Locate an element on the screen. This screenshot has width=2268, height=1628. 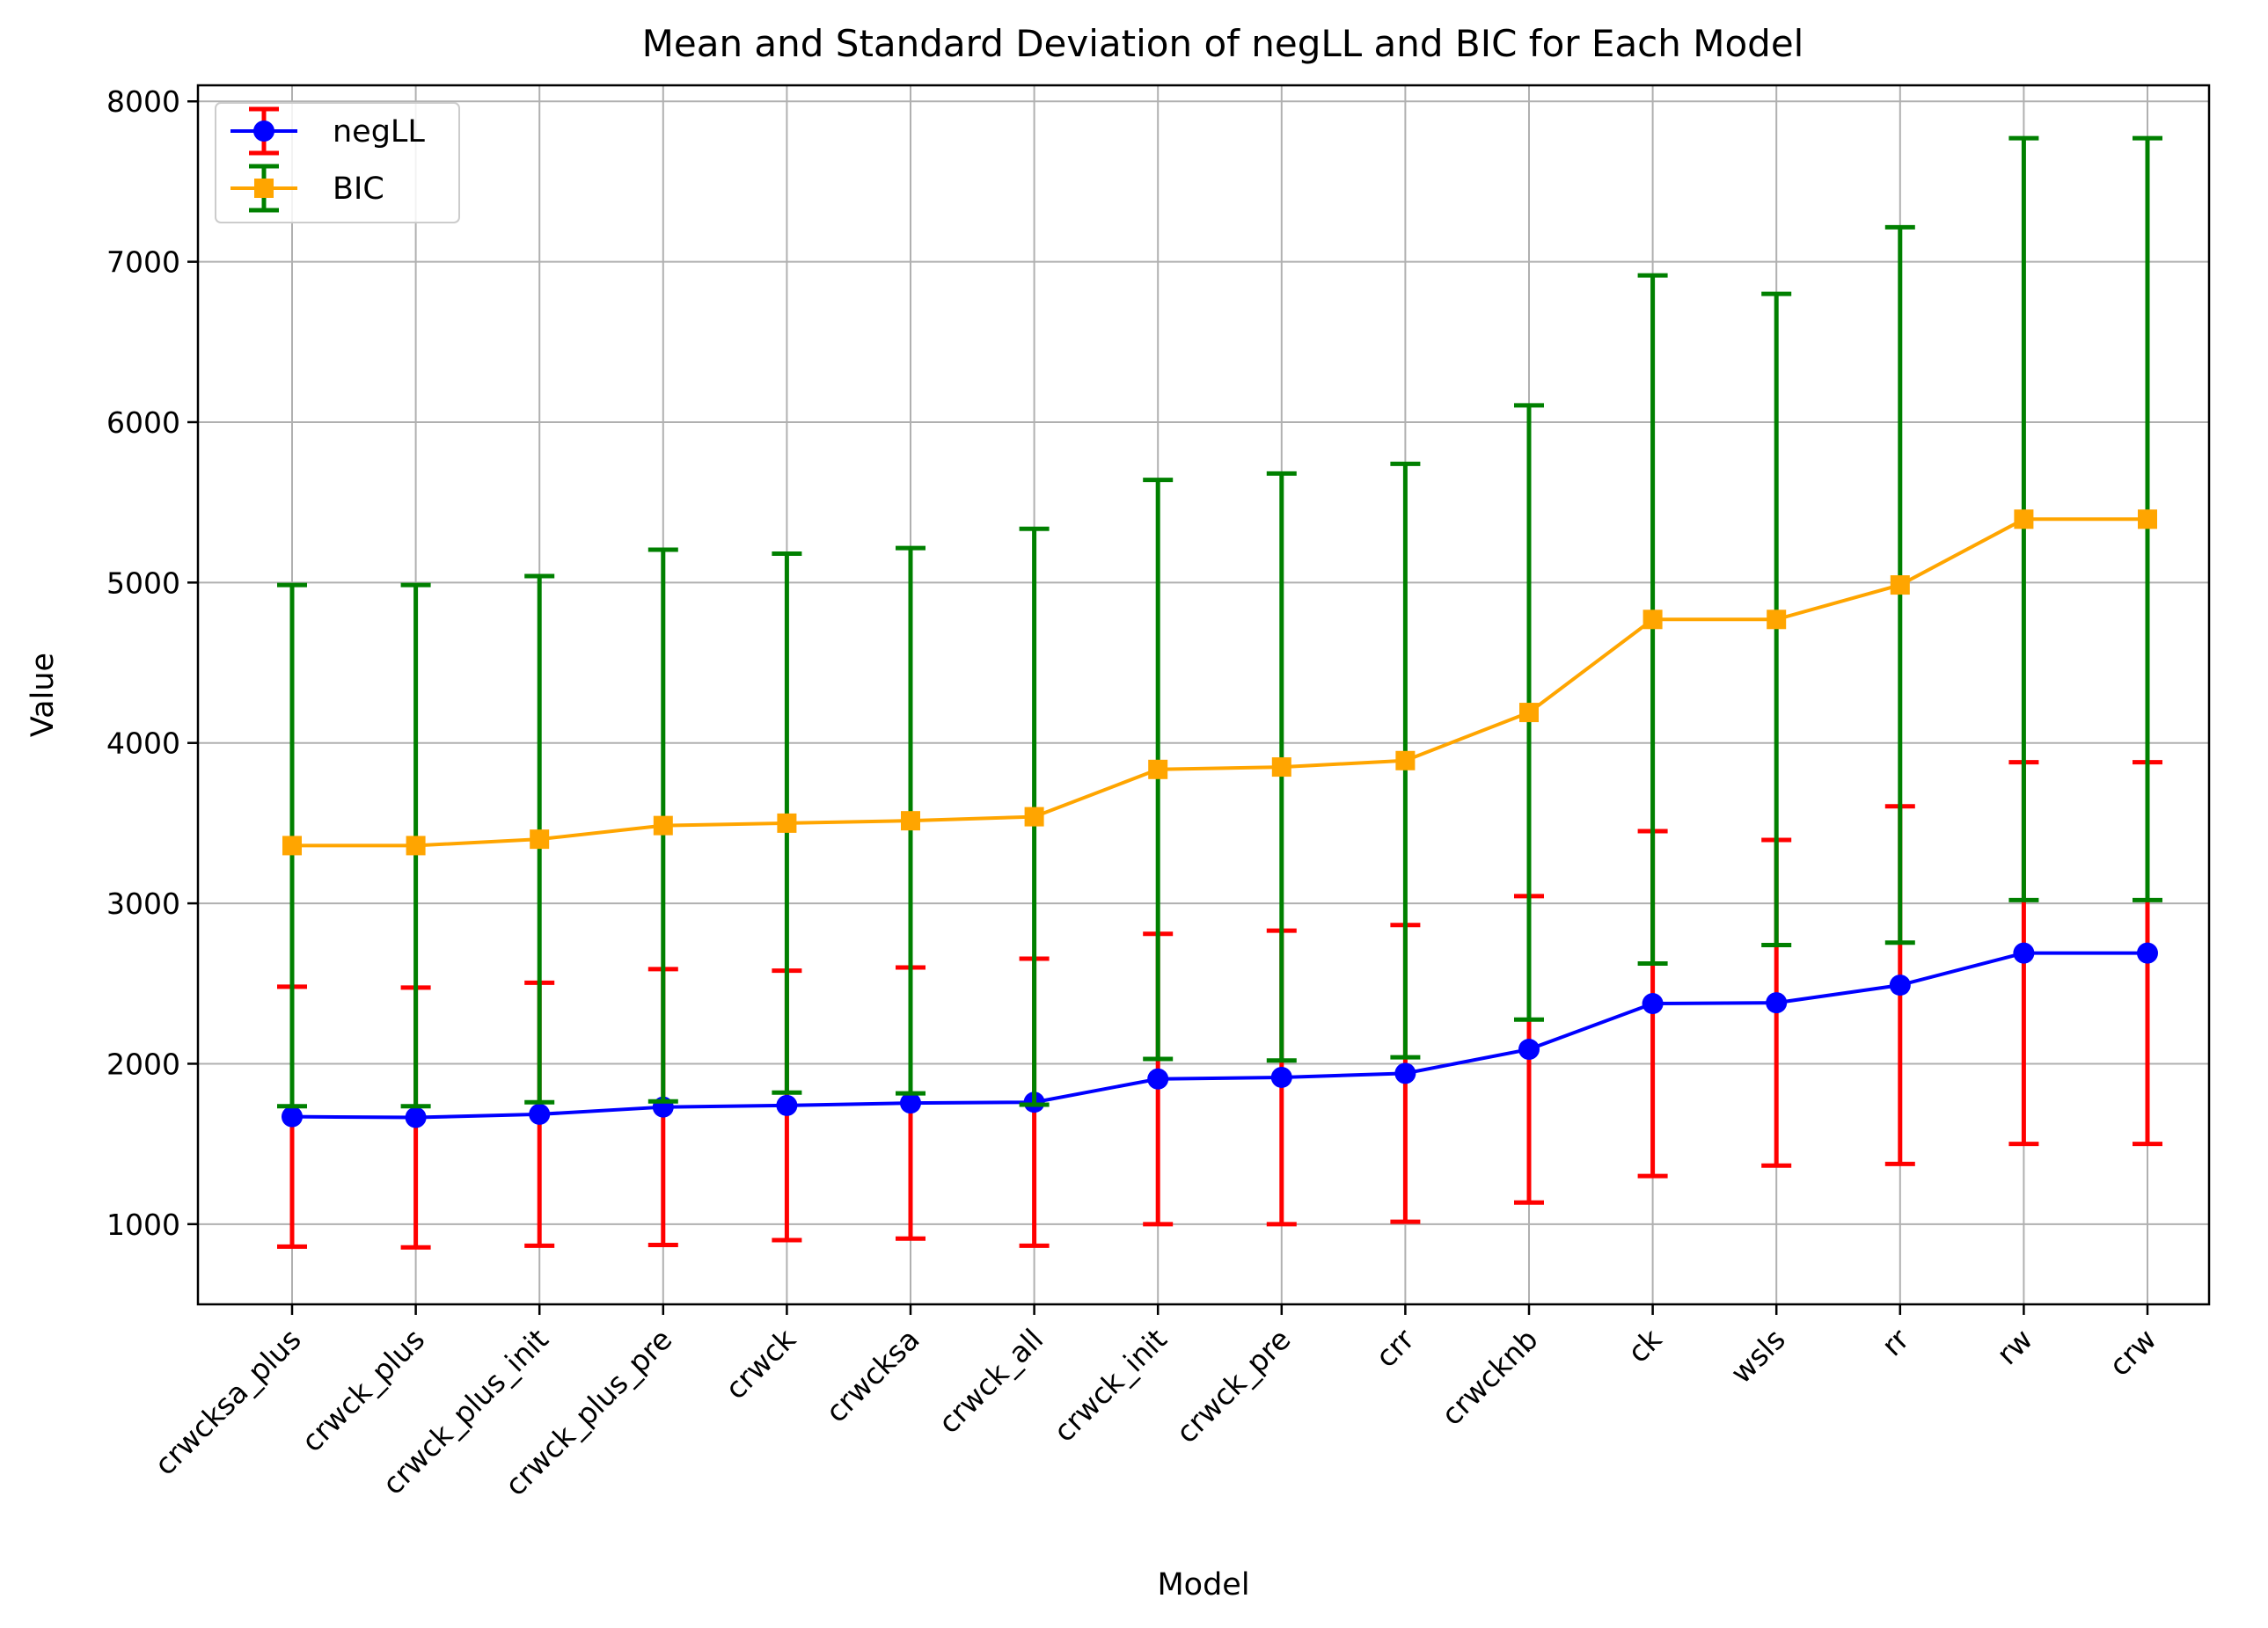
y-tick-label: 1000 is located at coordinates (143, 1225).